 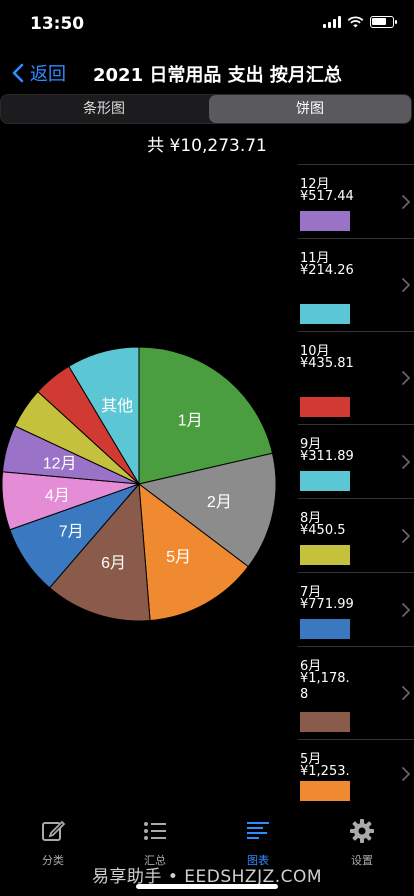 I want to click on legend-amount: ¥311.89, so click(x=327, y=456).